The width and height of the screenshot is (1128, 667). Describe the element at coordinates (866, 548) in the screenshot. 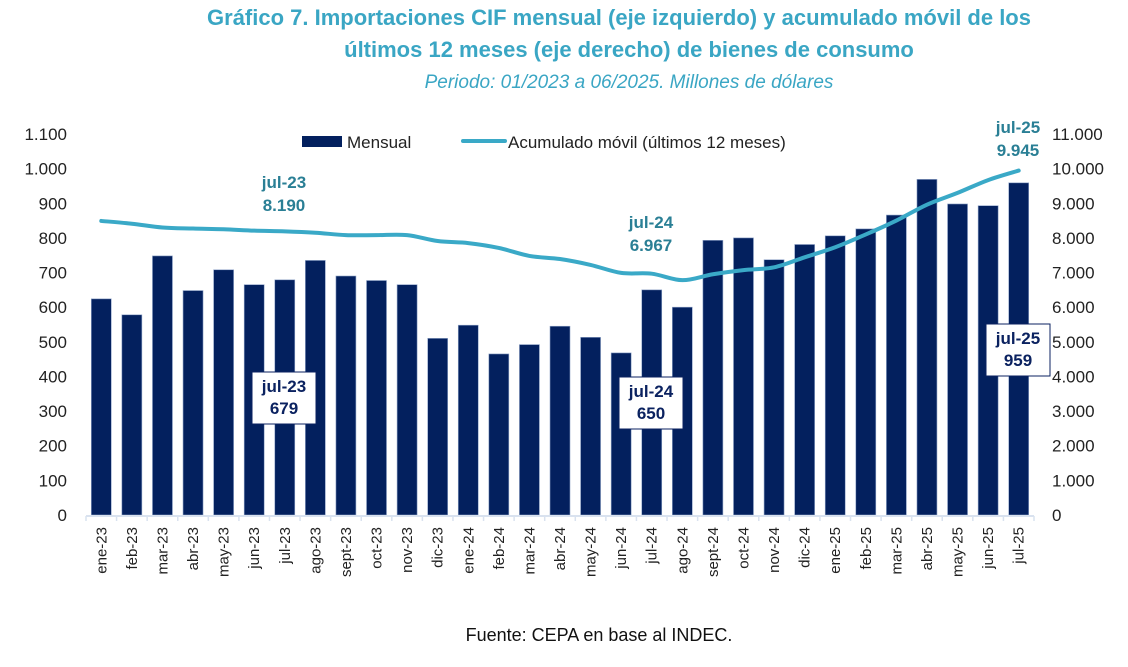

I see `x-tick-label: feb-25` at that location.